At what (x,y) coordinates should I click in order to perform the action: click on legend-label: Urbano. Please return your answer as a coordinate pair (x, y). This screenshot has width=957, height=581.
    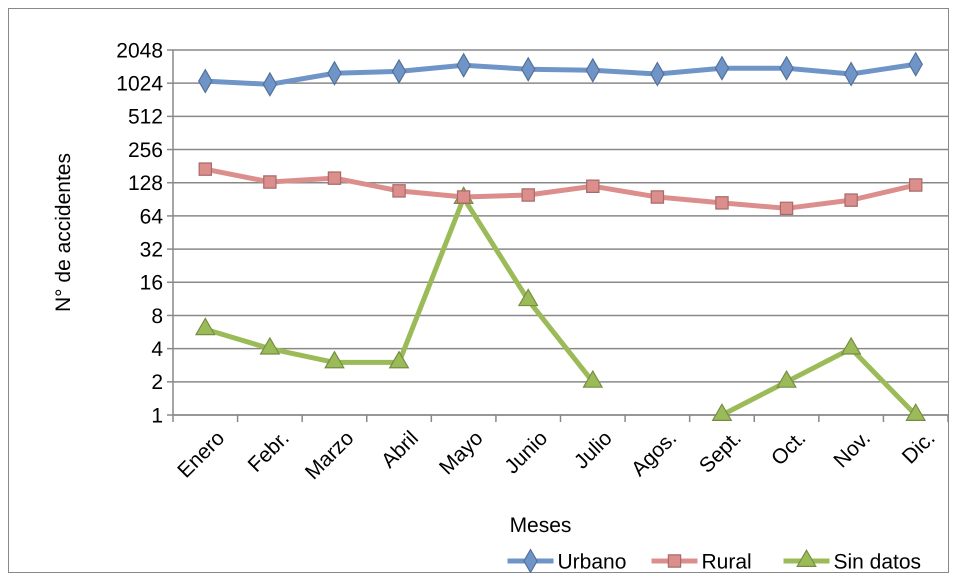
    Looking at the image, I should click on (592, 562).